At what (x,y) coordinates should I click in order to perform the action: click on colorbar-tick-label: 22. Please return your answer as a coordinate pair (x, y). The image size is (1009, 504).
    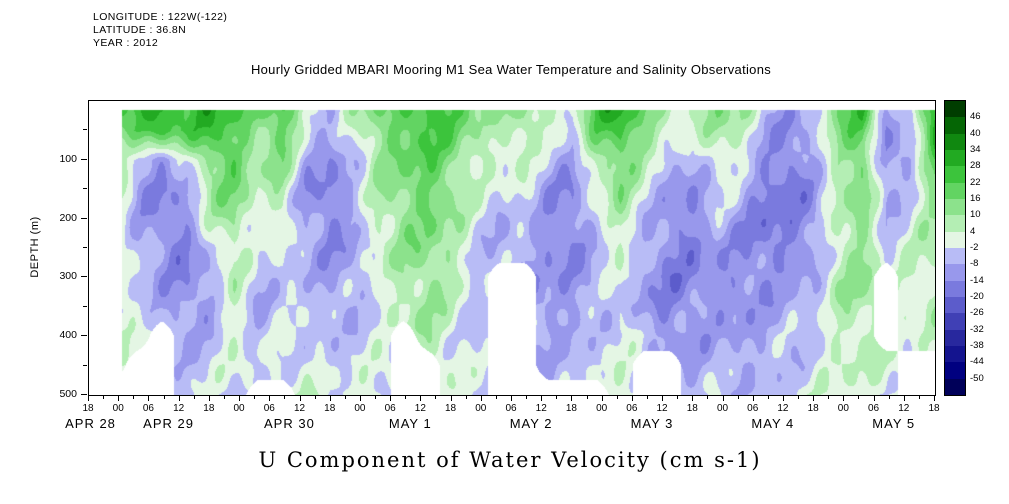
    Looking at the image, I should click on (975, 182).